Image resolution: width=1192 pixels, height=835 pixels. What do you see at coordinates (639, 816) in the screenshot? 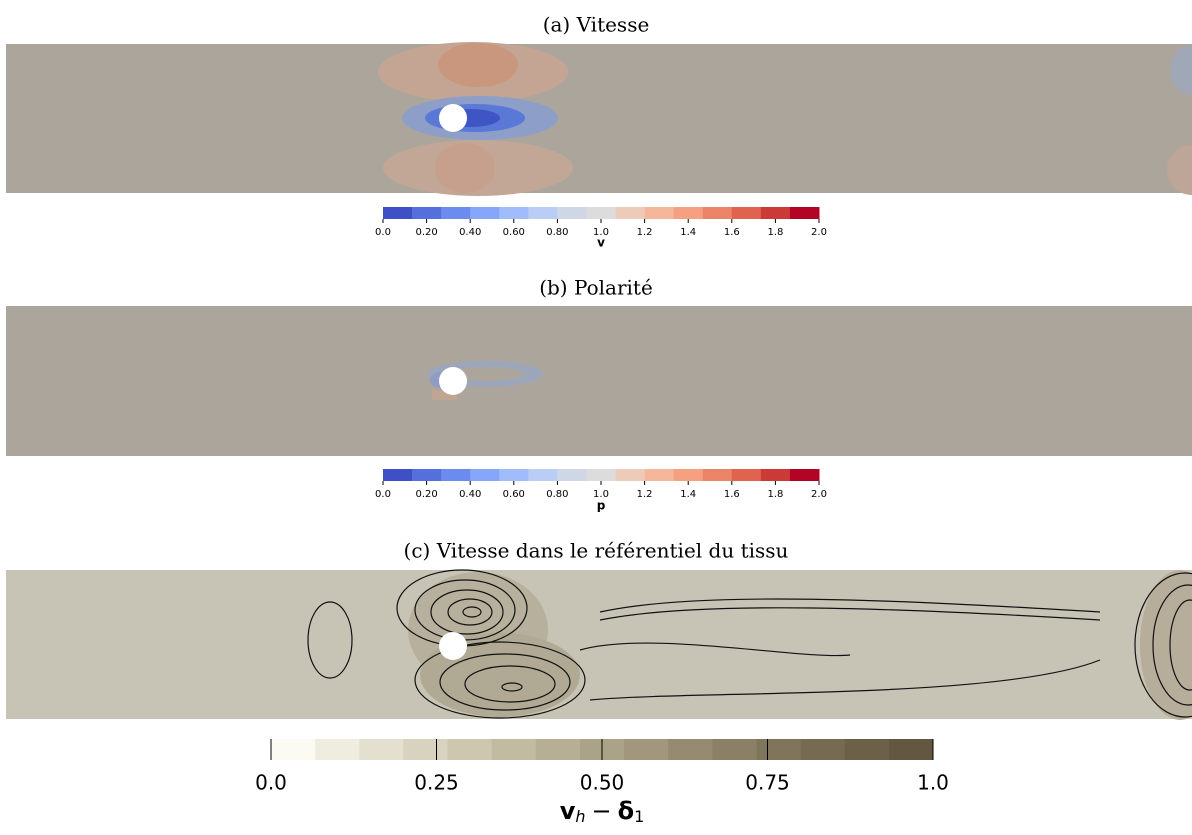
I see `label-part: 1` at bounding box center [639, 816].